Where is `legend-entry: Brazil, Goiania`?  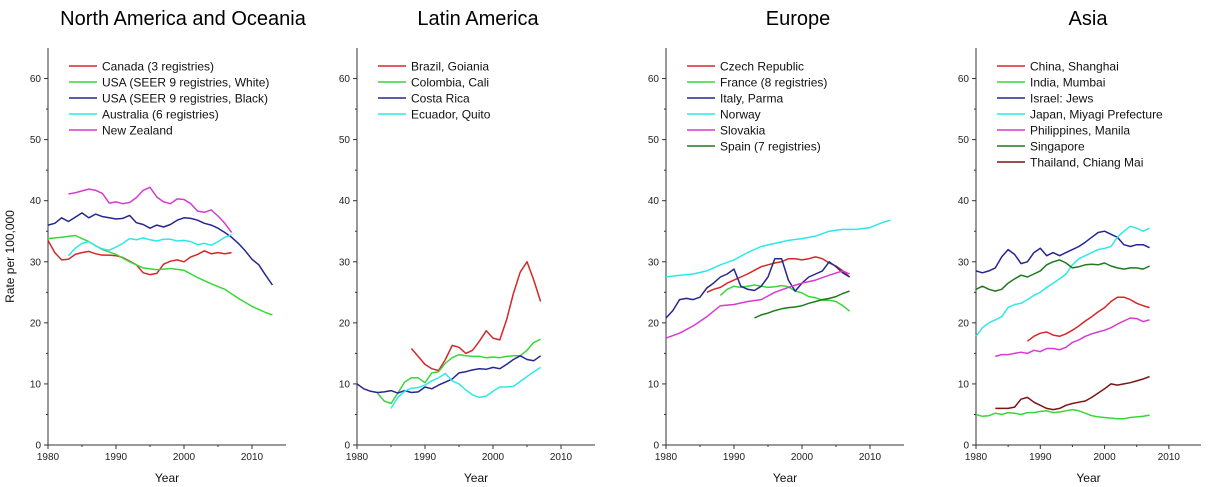
legend-entry: Brazil, Goiania is located at coordinates (450, 67).